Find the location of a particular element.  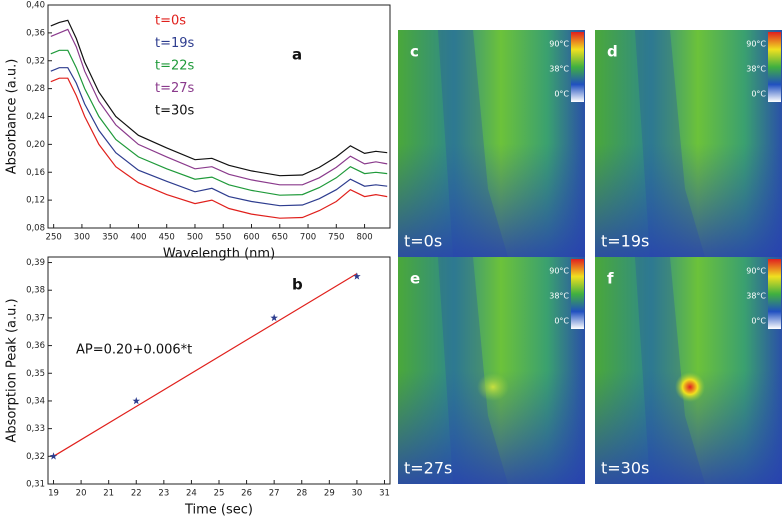

y-tick-label: 0,33 is located at coordinates (35, 429).